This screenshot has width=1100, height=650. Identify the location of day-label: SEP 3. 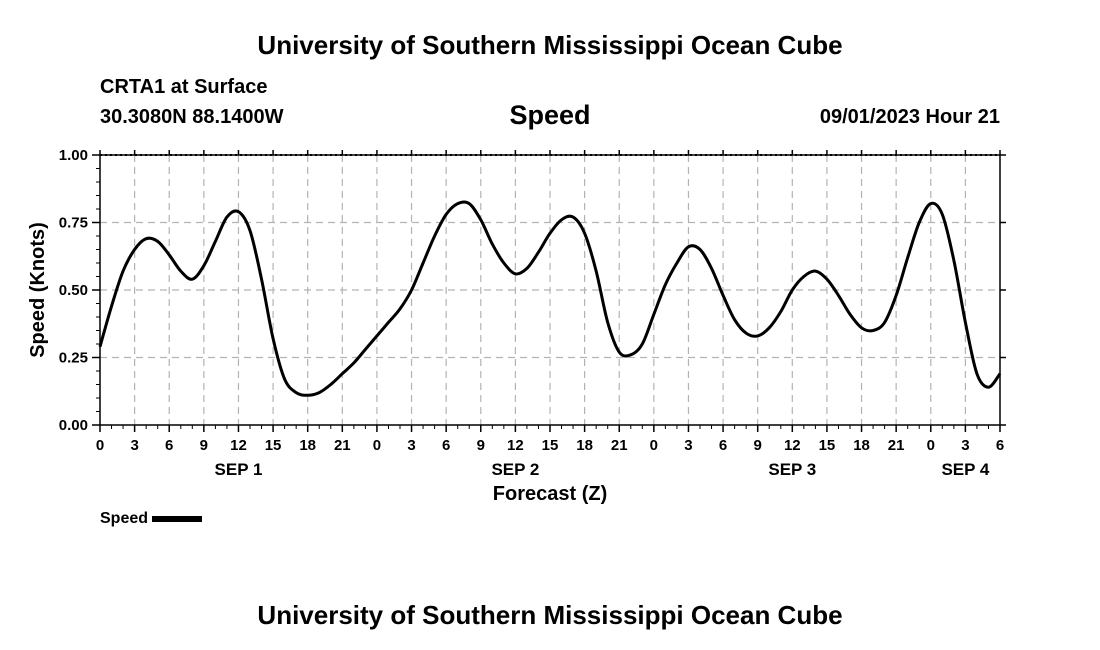
(792, 469).